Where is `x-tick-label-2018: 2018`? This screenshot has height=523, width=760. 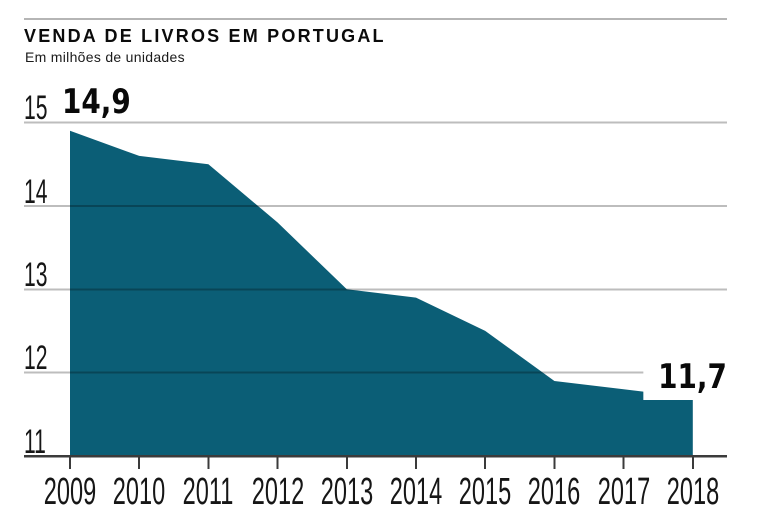 x-tick-label-2018: 2018 is located at coordinates (693, 492).